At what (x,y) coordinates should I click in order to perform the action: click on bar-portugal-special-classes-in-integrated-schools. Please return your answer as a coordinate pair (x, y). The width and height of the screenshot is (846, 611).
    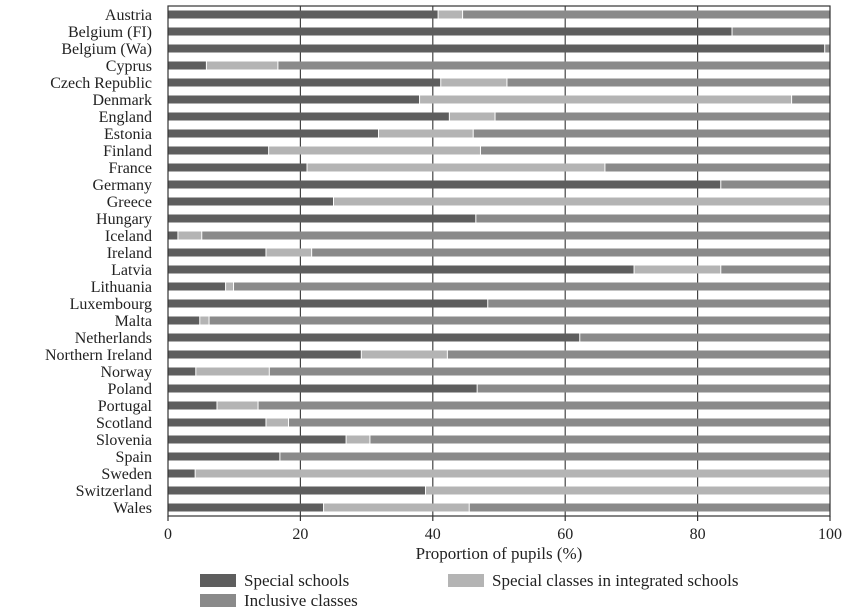
    Looking at the image, I should click on (237, 405).